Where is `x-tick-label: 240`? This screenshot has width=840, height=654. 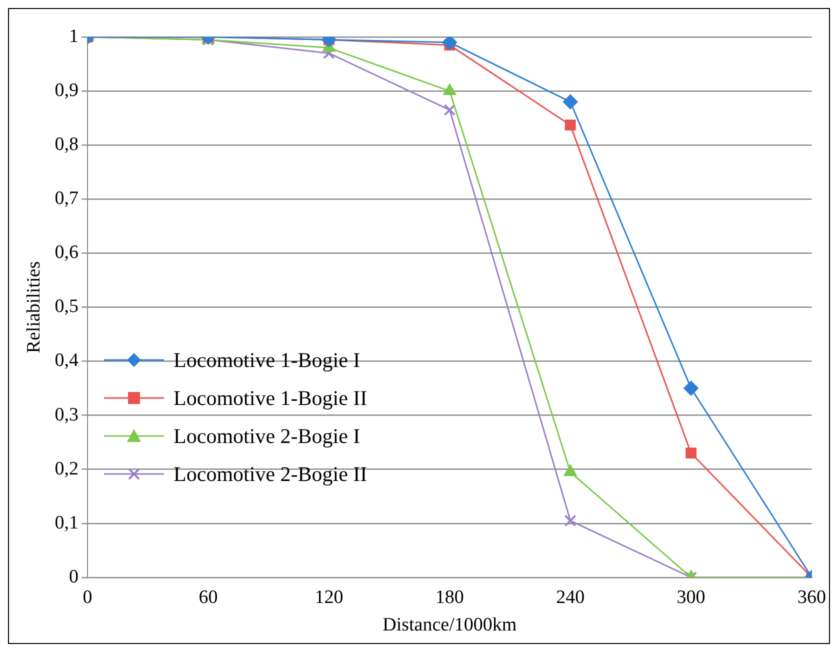
x-tick-label: 240 is located at coordinates (570, 597).